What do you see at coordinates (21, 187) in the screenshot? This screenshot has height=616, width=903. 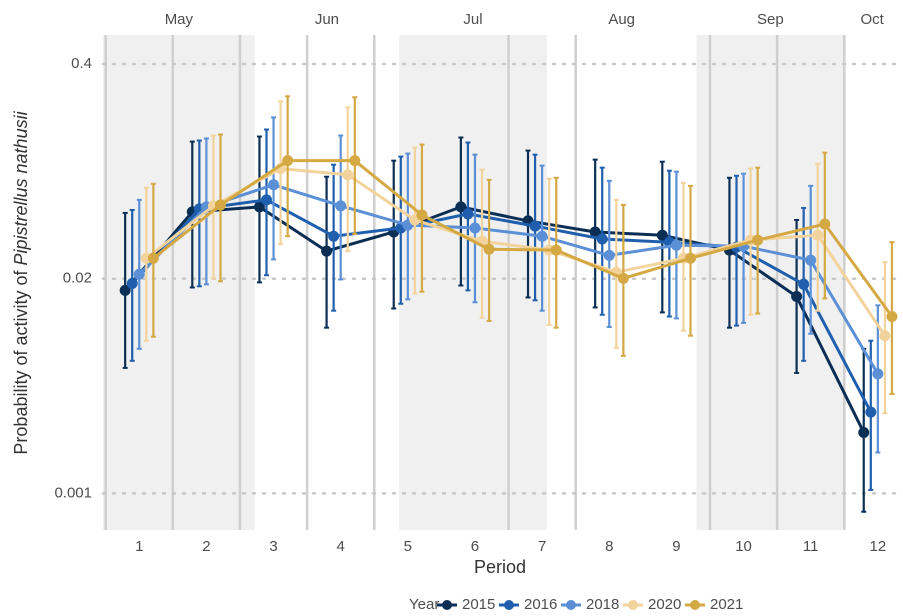 I see `y-axis-title-species: Pipistrellus nathusii` at bounding box center [21, 187].